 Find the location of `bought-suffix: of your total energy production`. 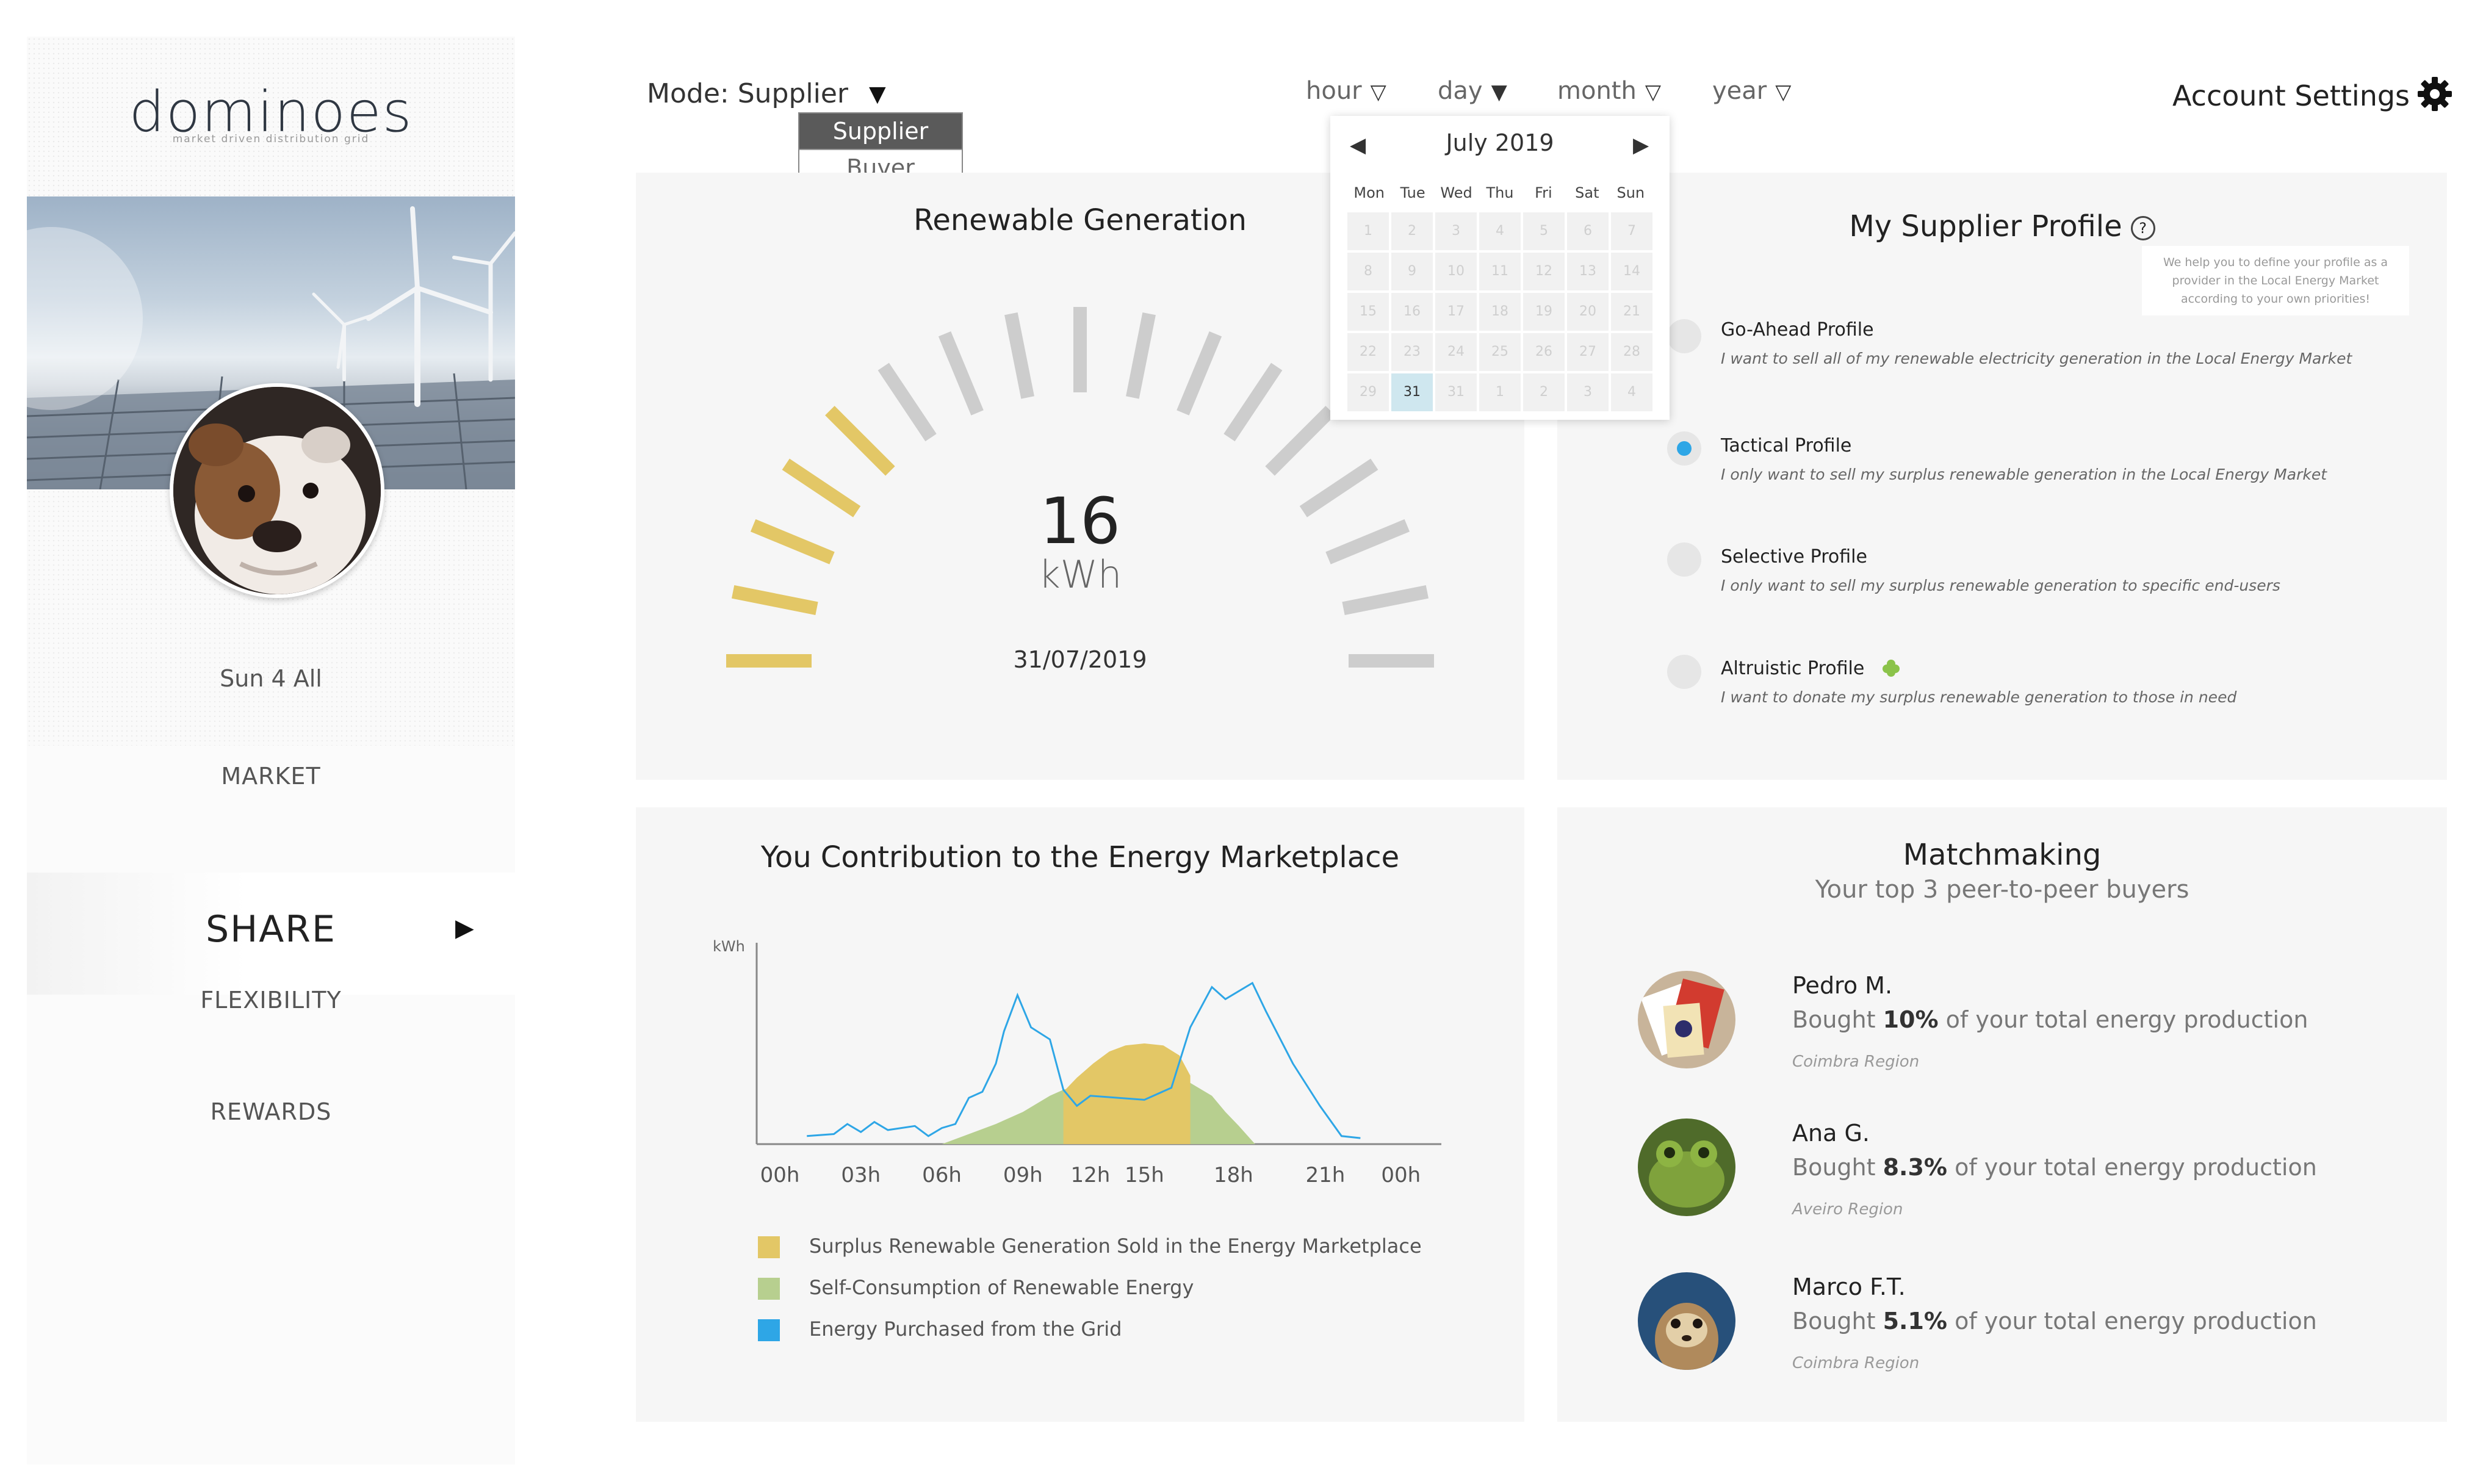

bought-suffix: of your total energy production is located at coordinates (2136, 1167).